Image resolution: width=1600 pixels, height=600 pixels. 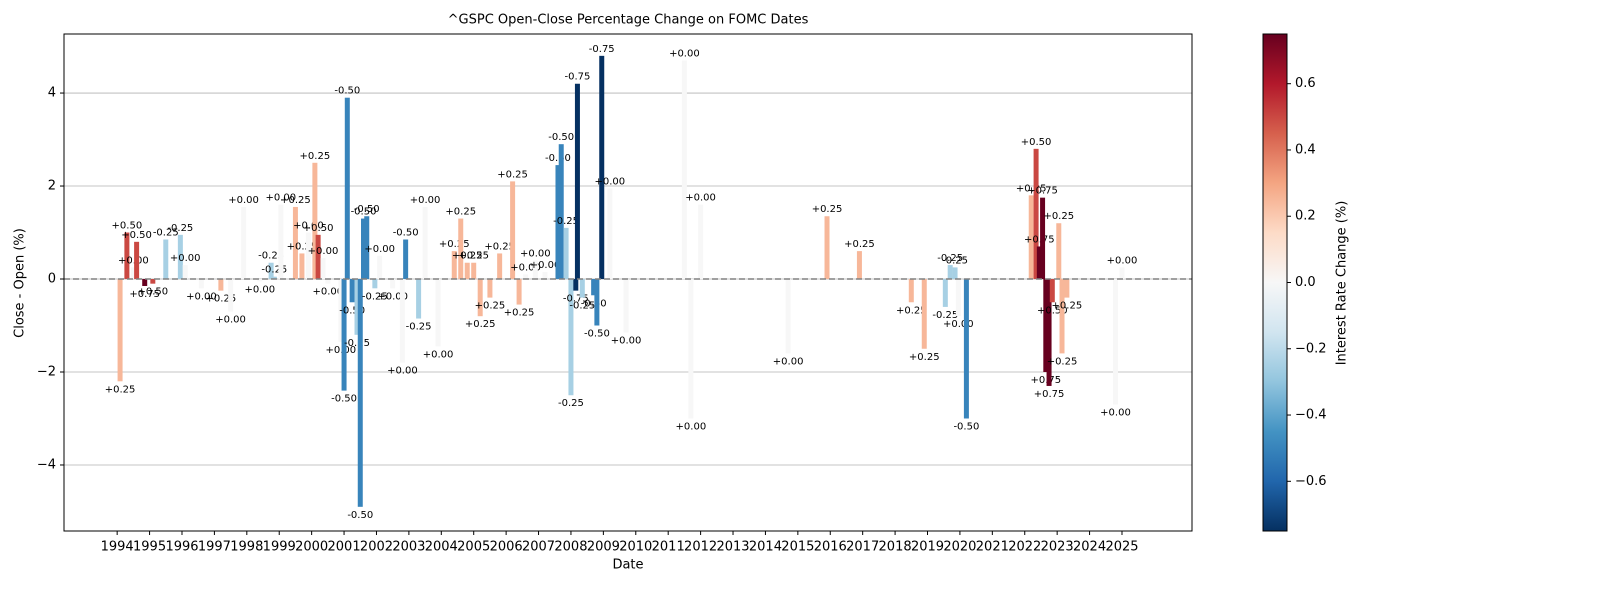 What do you see at coordinates (376, 547) in the screenshot?
I see `x-tick-label: 2002` at bounding box center [376, 547].